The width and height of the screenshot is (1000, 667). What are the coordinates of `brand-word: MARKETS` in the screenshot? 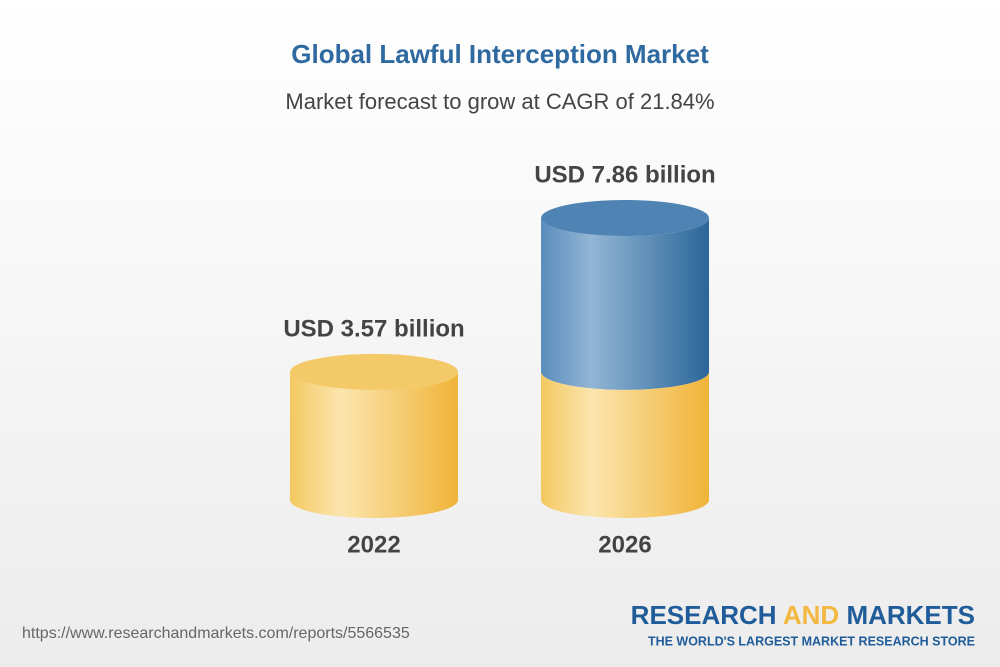 It's located at (910, 615).